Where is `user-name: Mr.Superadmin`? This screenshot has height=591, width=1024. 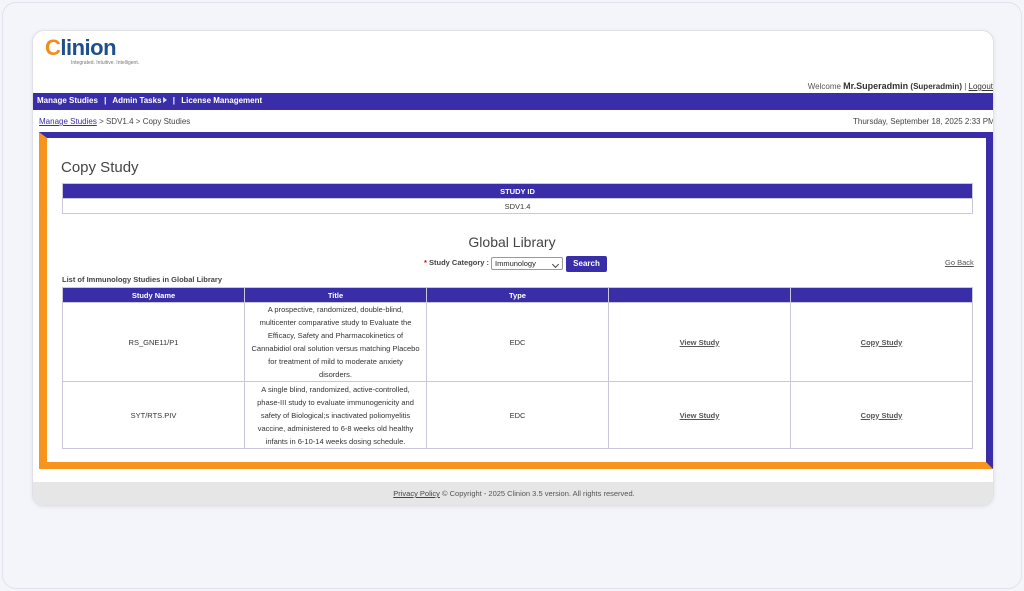 user-name: Mr.Superadmin is located at coordinates (876, 86).